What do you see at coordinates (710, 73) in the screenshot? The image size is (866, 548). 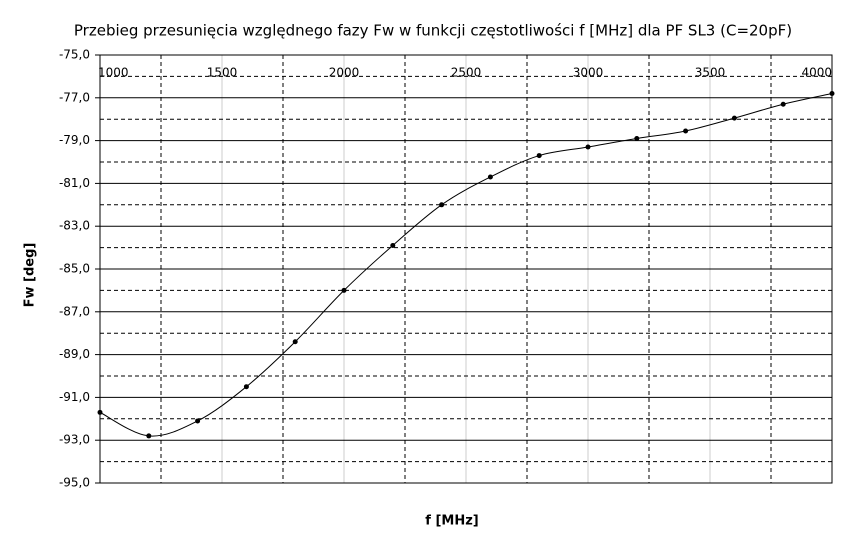 I see `x-tick-label: 3500` at bounding box center [710, 73].